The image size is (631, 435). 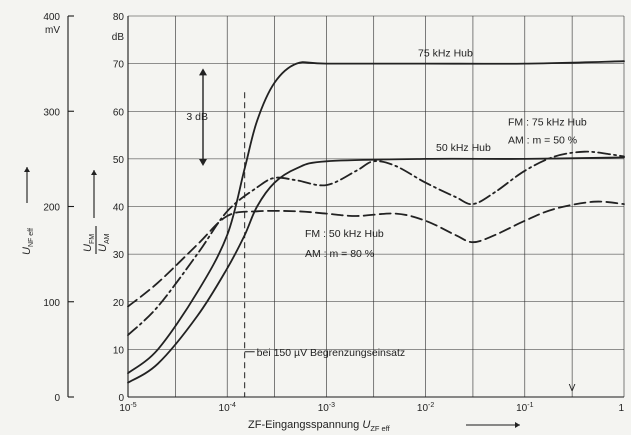 What do you see at coordinates (339, 254) in the screenshot?
I see `annotation-am80: AM : m = 80 %` at bounding box center [339, 254].